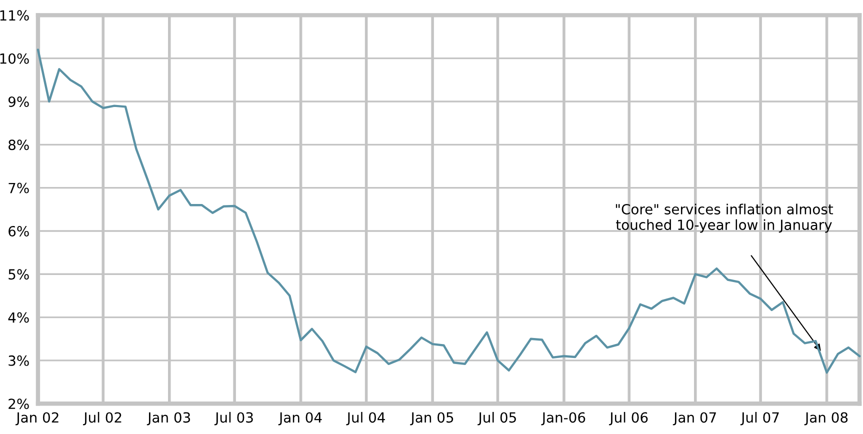 Image resolution: width=863 pixels, height=434 pixels. What do you see at coordinates (14, 58) in the screenshot?
I see `y-tick-label: 10%` at bounding box center [14, 58].